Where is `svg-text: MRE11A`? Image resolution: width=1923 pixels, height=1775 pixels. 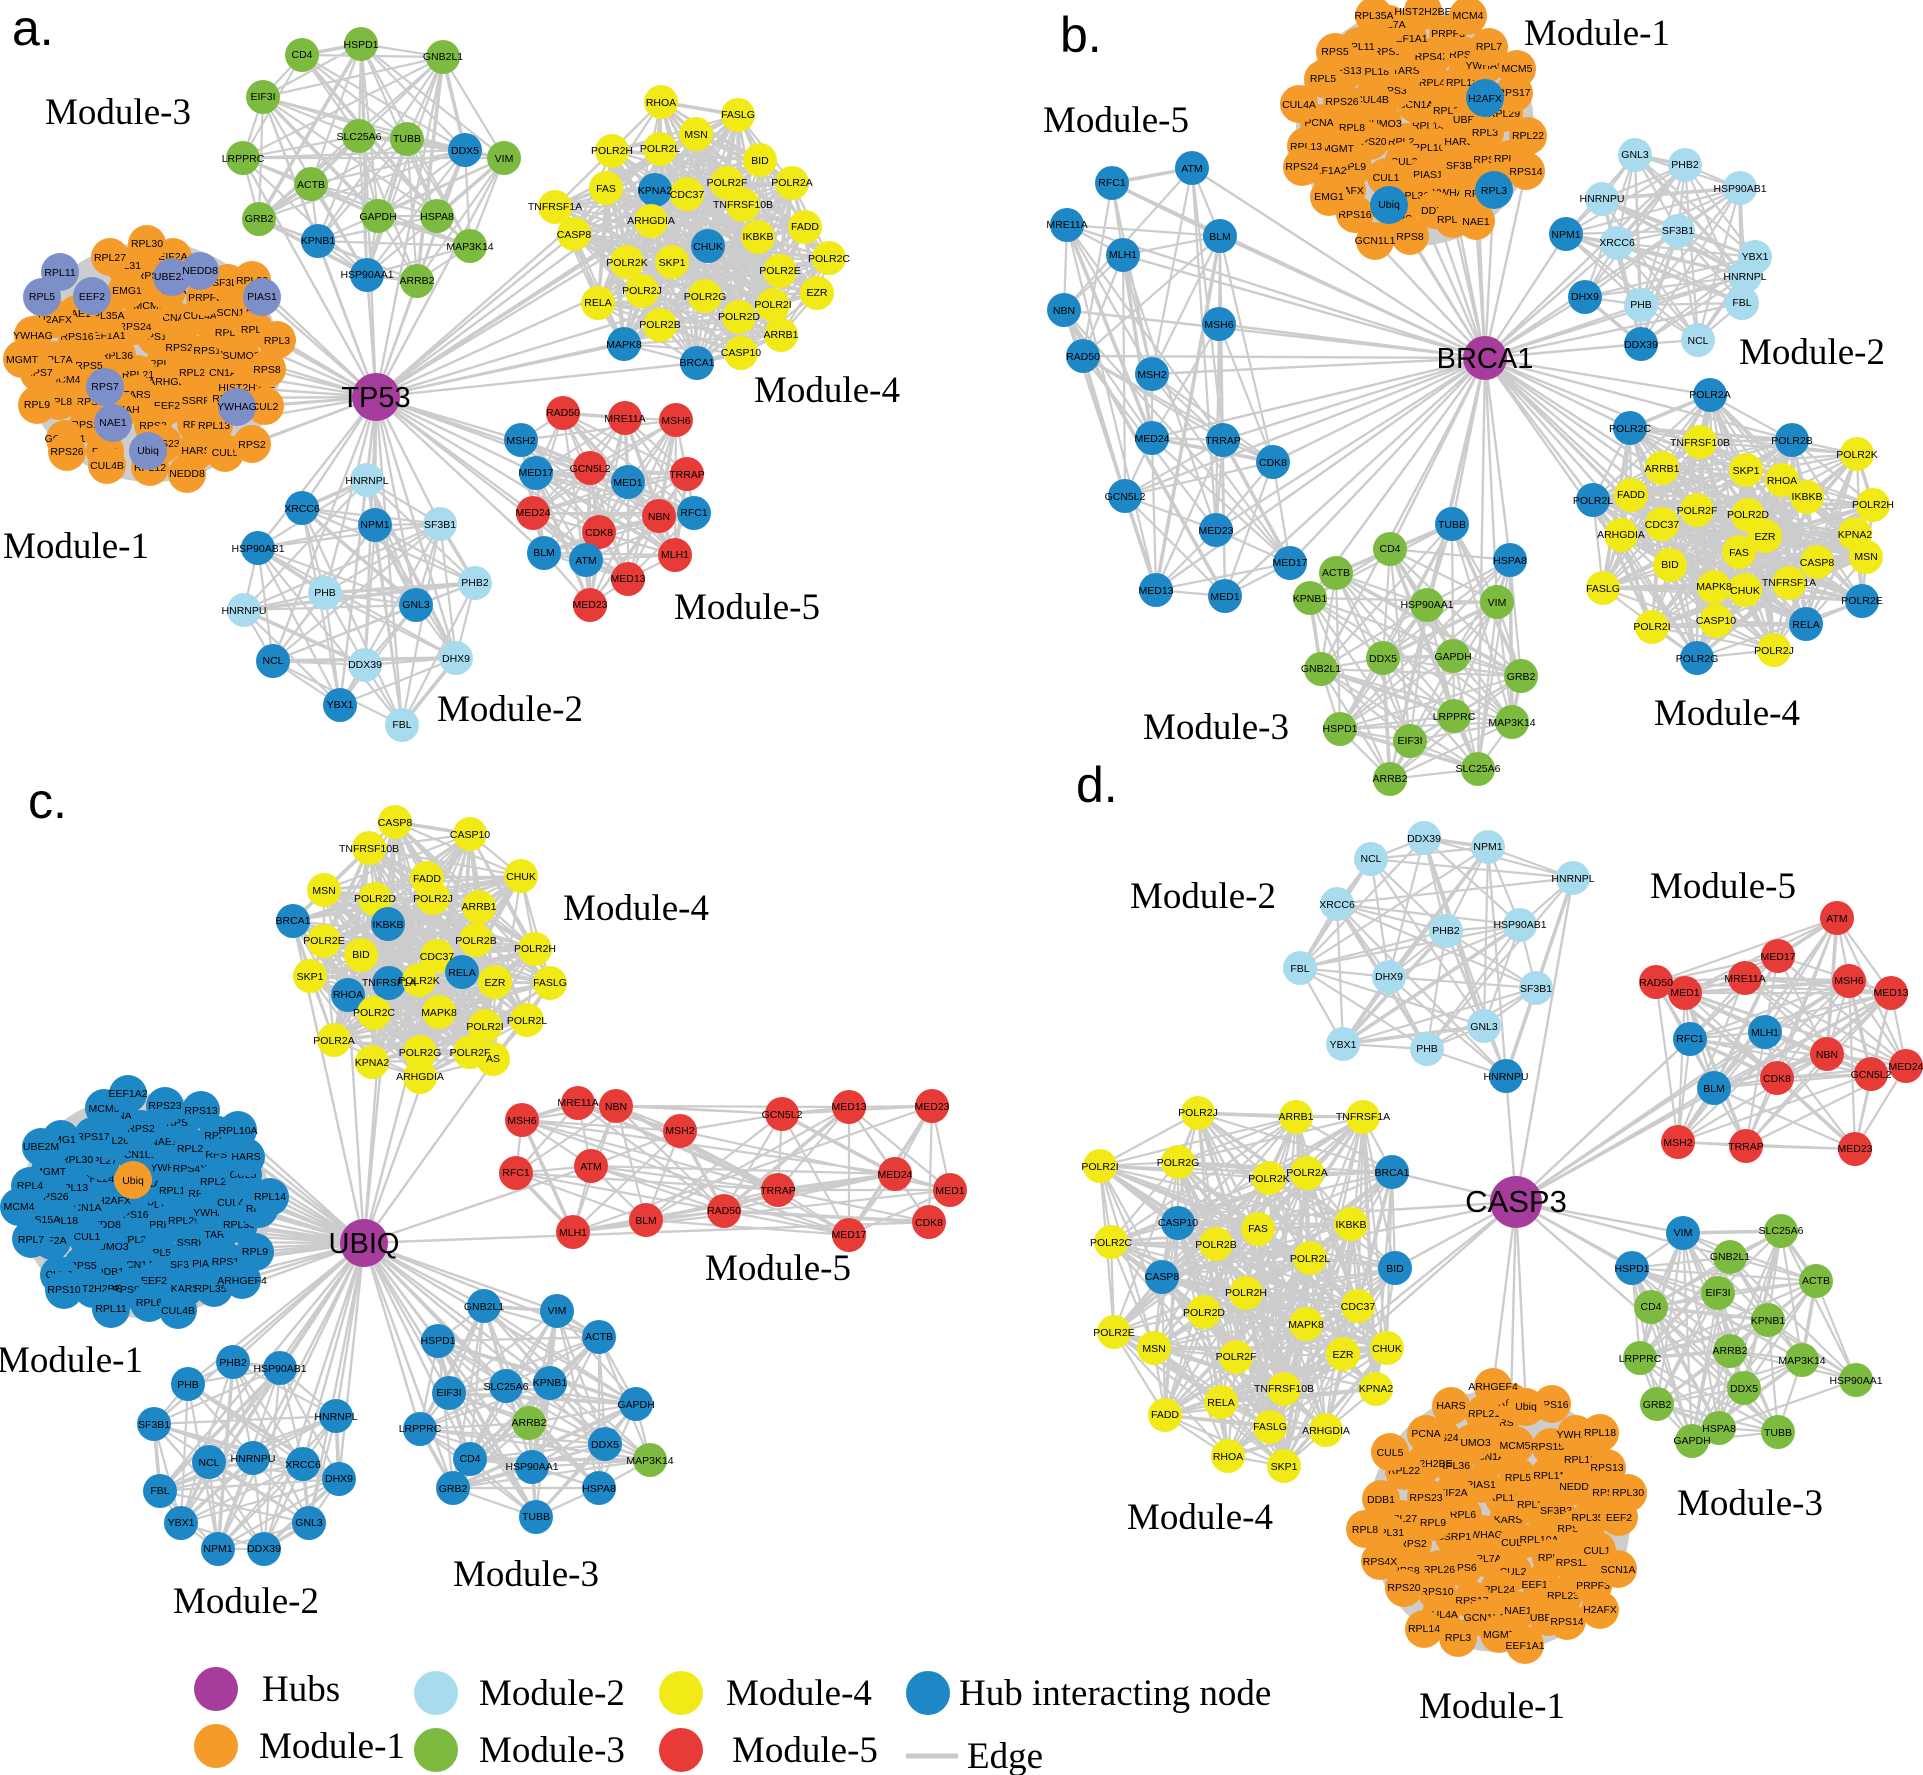
svg-text: MRE11A is located at coordinates (624, 419).